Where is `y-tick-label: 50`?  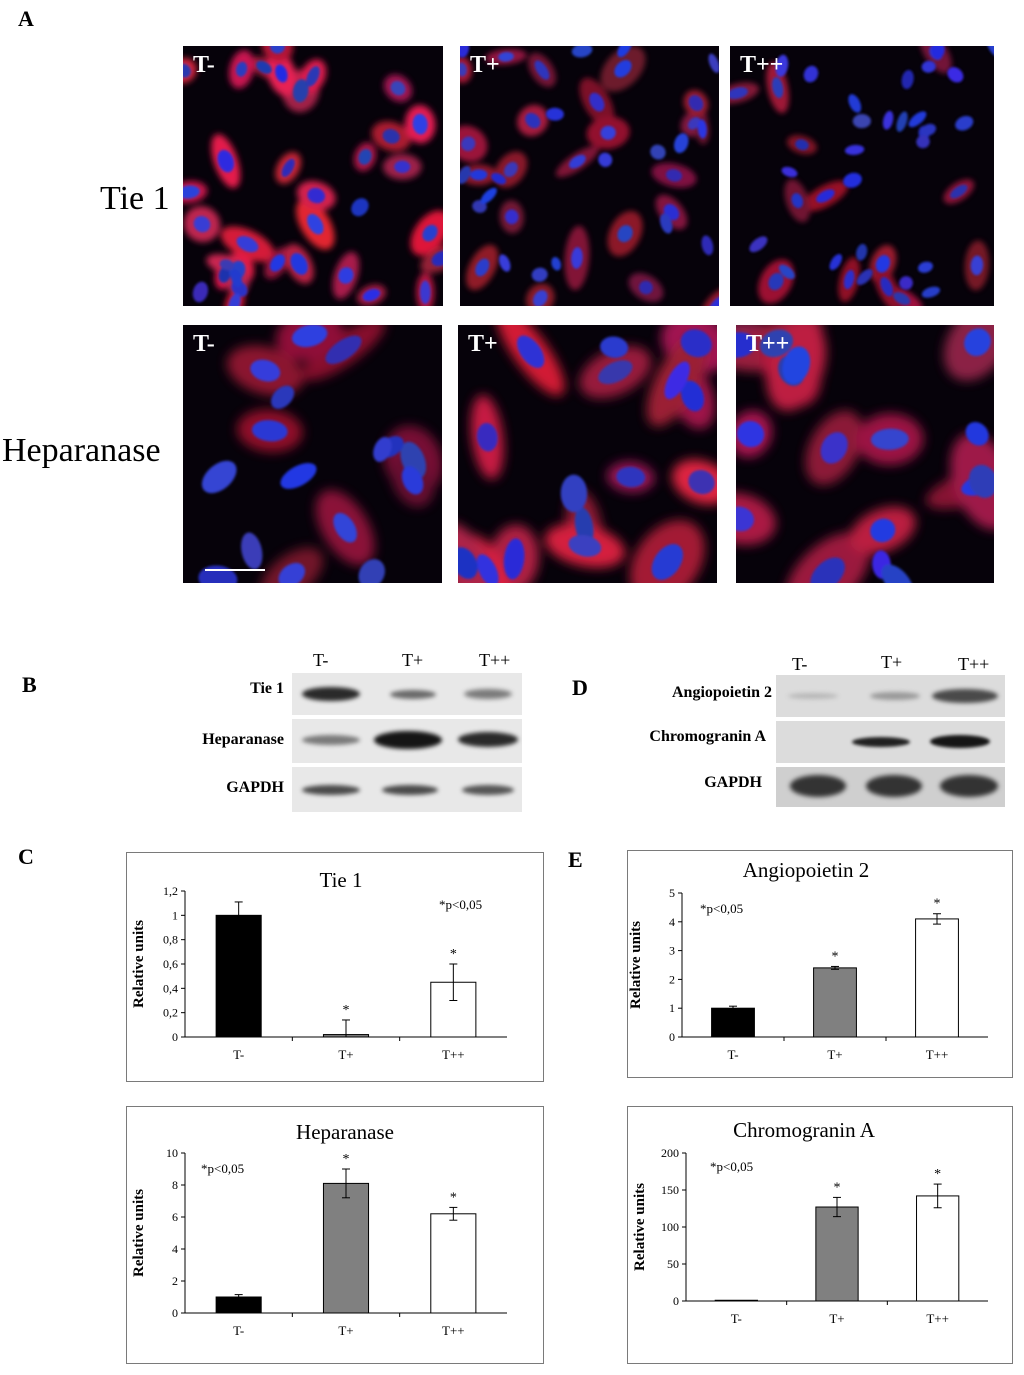
y-tick-label: 50 is located at coordinates (673, 1264).